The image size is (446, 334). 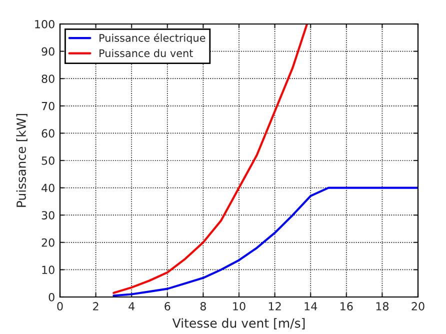 I want to click on x-tick-label: 4, so click(x=131, y=306).